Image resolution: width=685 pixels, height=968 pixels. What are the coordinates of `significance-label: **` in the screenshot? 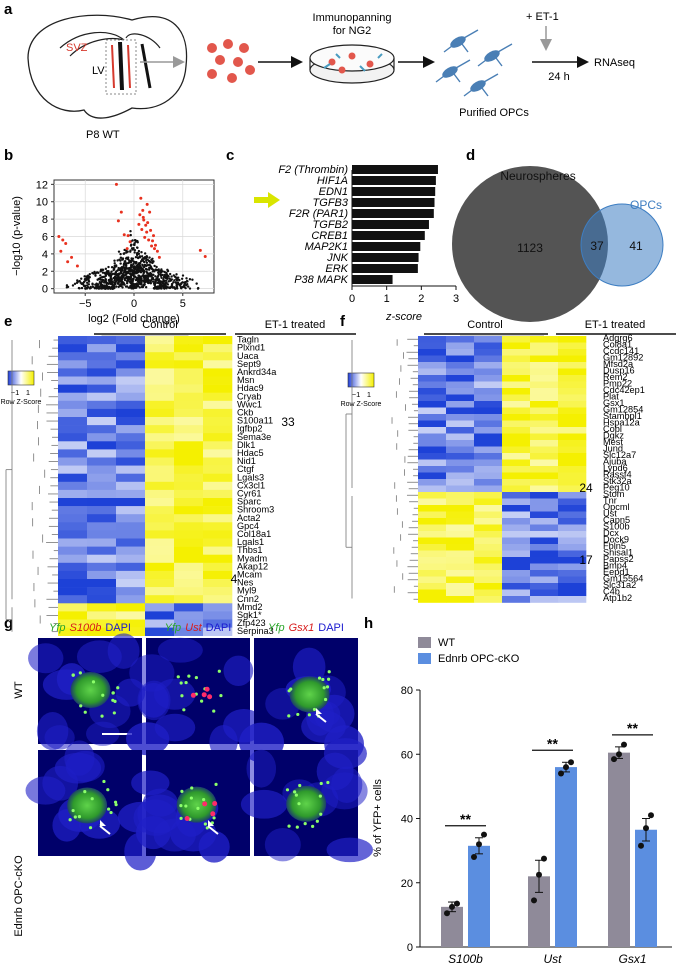 It's located at (465, 819).